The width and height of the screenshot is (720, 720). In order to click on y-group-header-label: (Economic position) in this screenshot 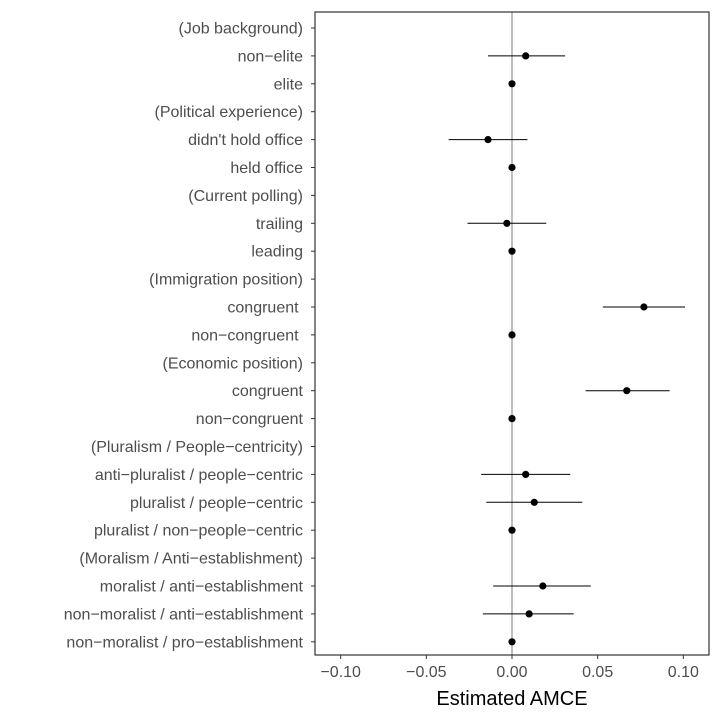, I will do `click(233, 363)`.